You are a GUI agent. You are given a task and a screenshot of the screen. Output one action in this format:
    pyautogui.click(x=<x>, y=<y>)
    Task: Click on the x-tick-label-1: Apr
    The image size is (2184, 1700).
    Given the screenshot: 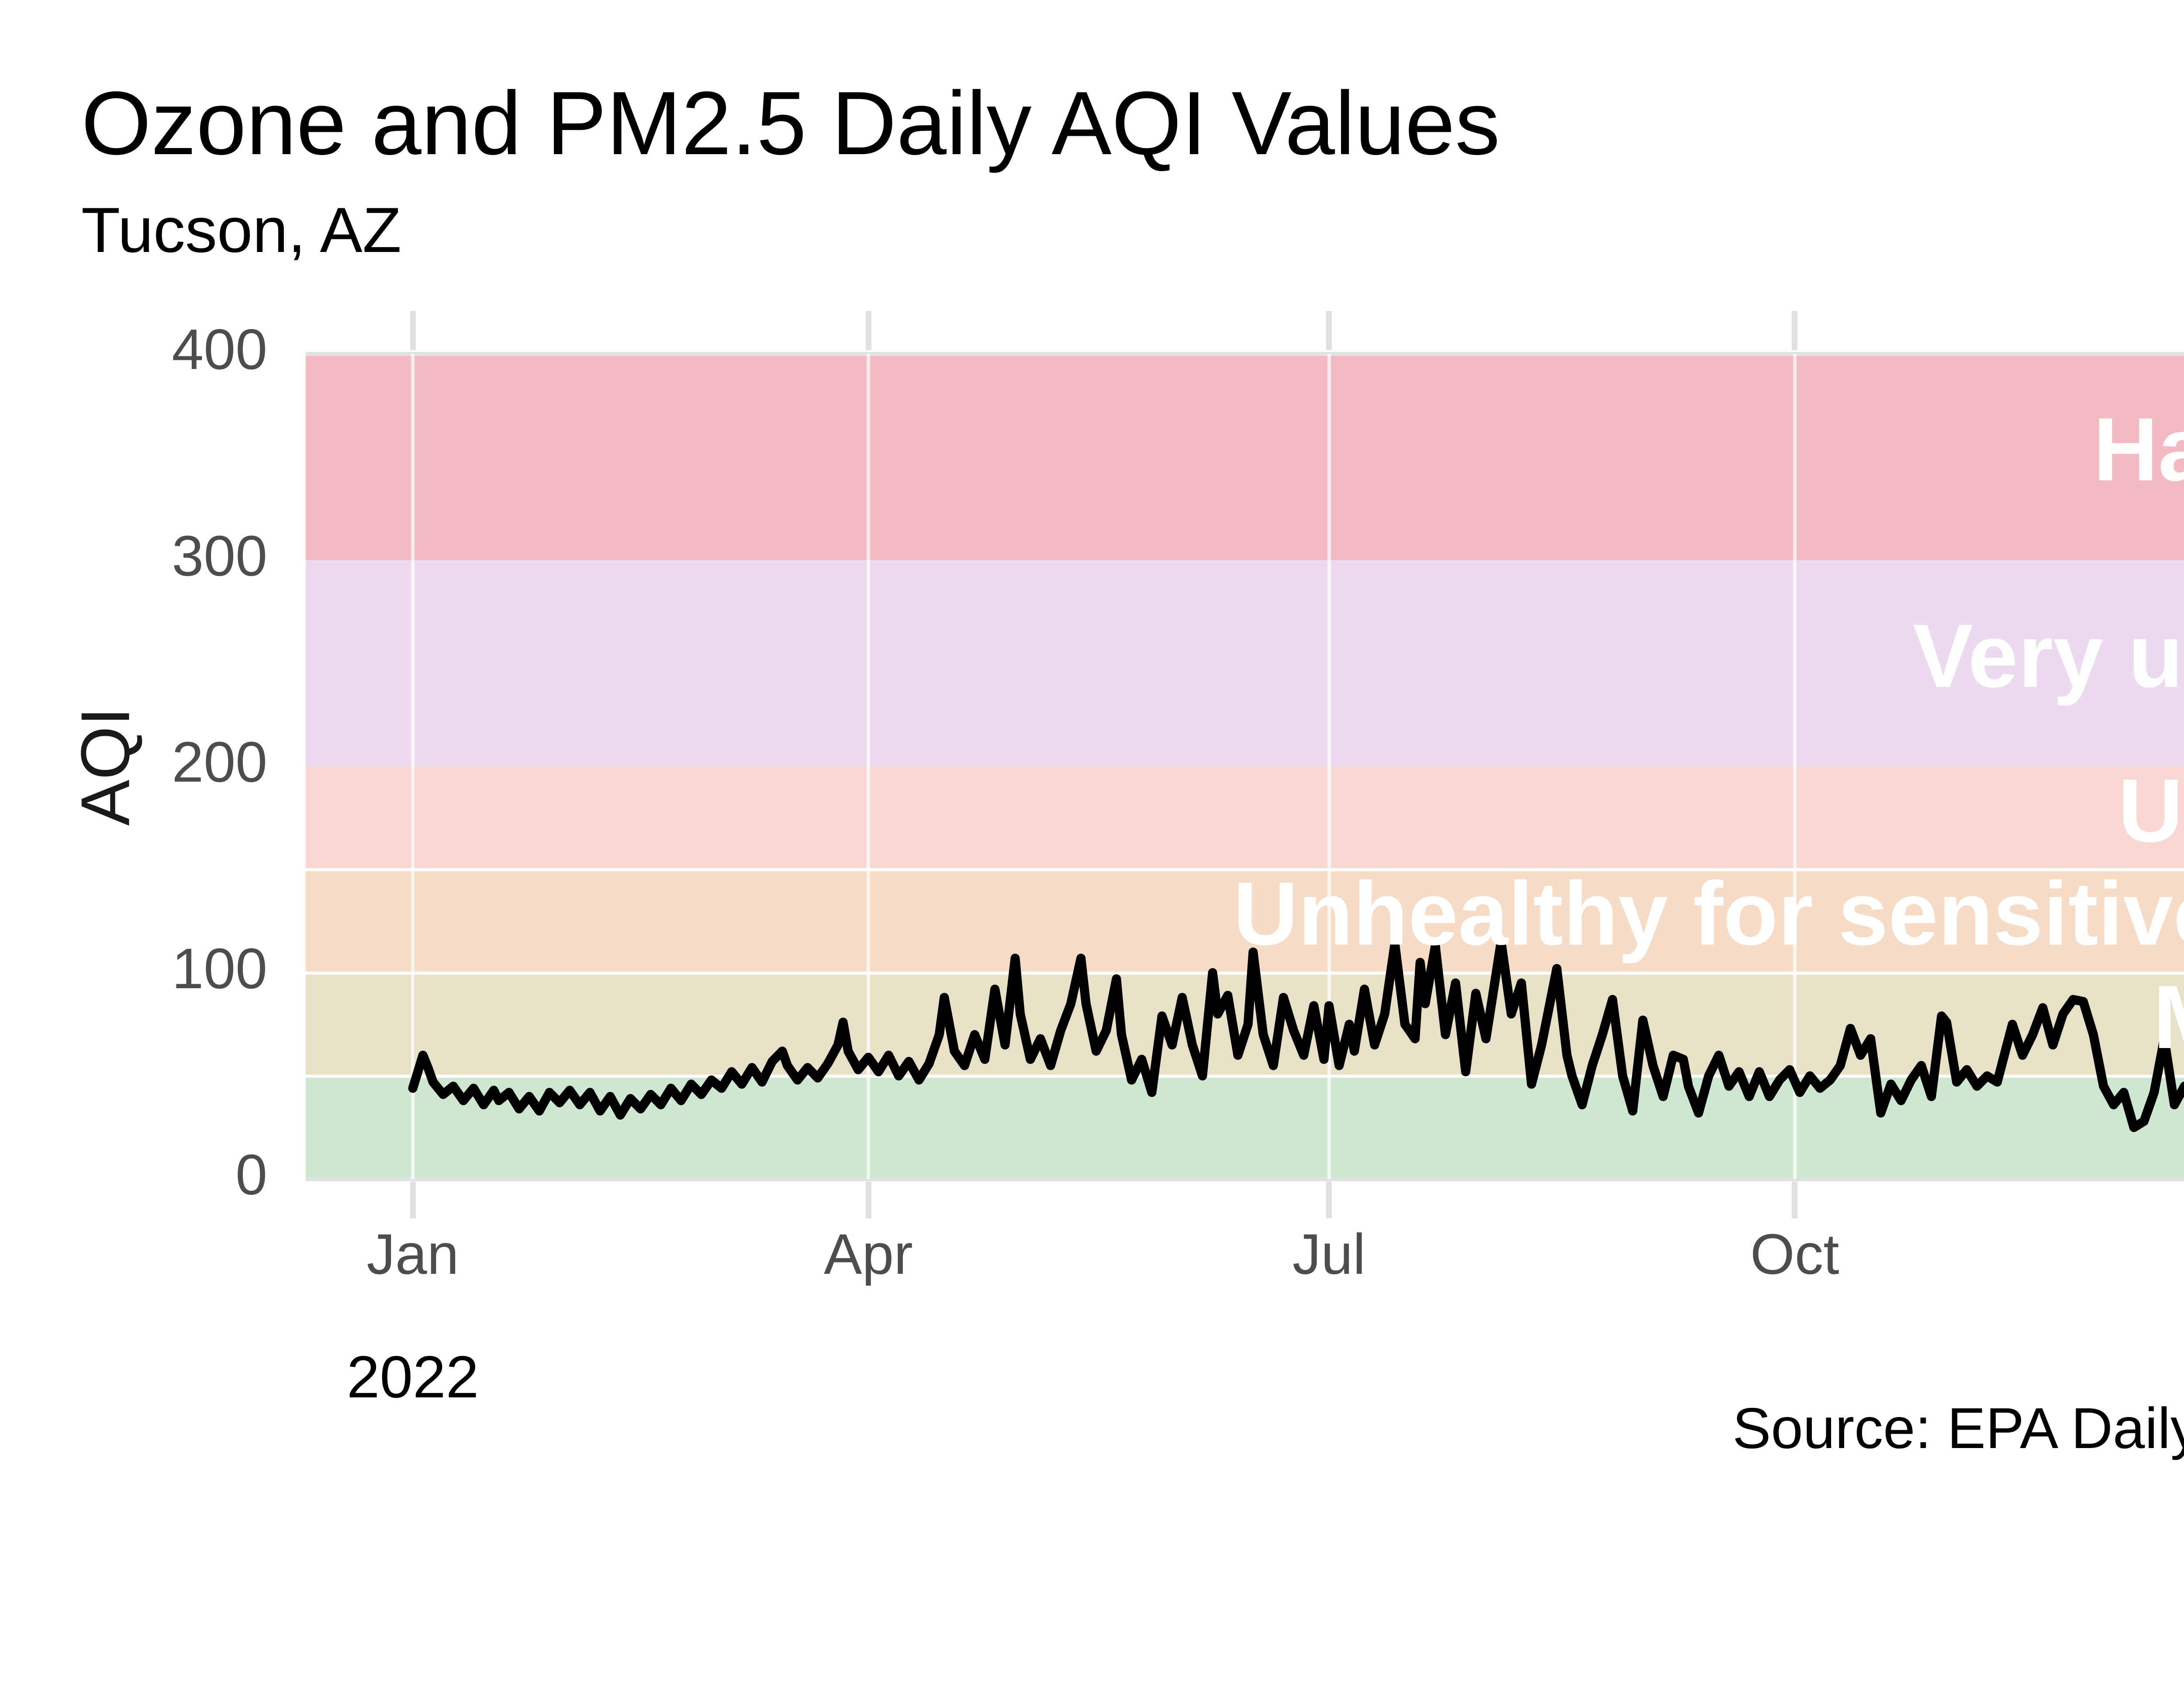 What is the action you would take?
    pyautogui.click(x=868, y=1254)
    